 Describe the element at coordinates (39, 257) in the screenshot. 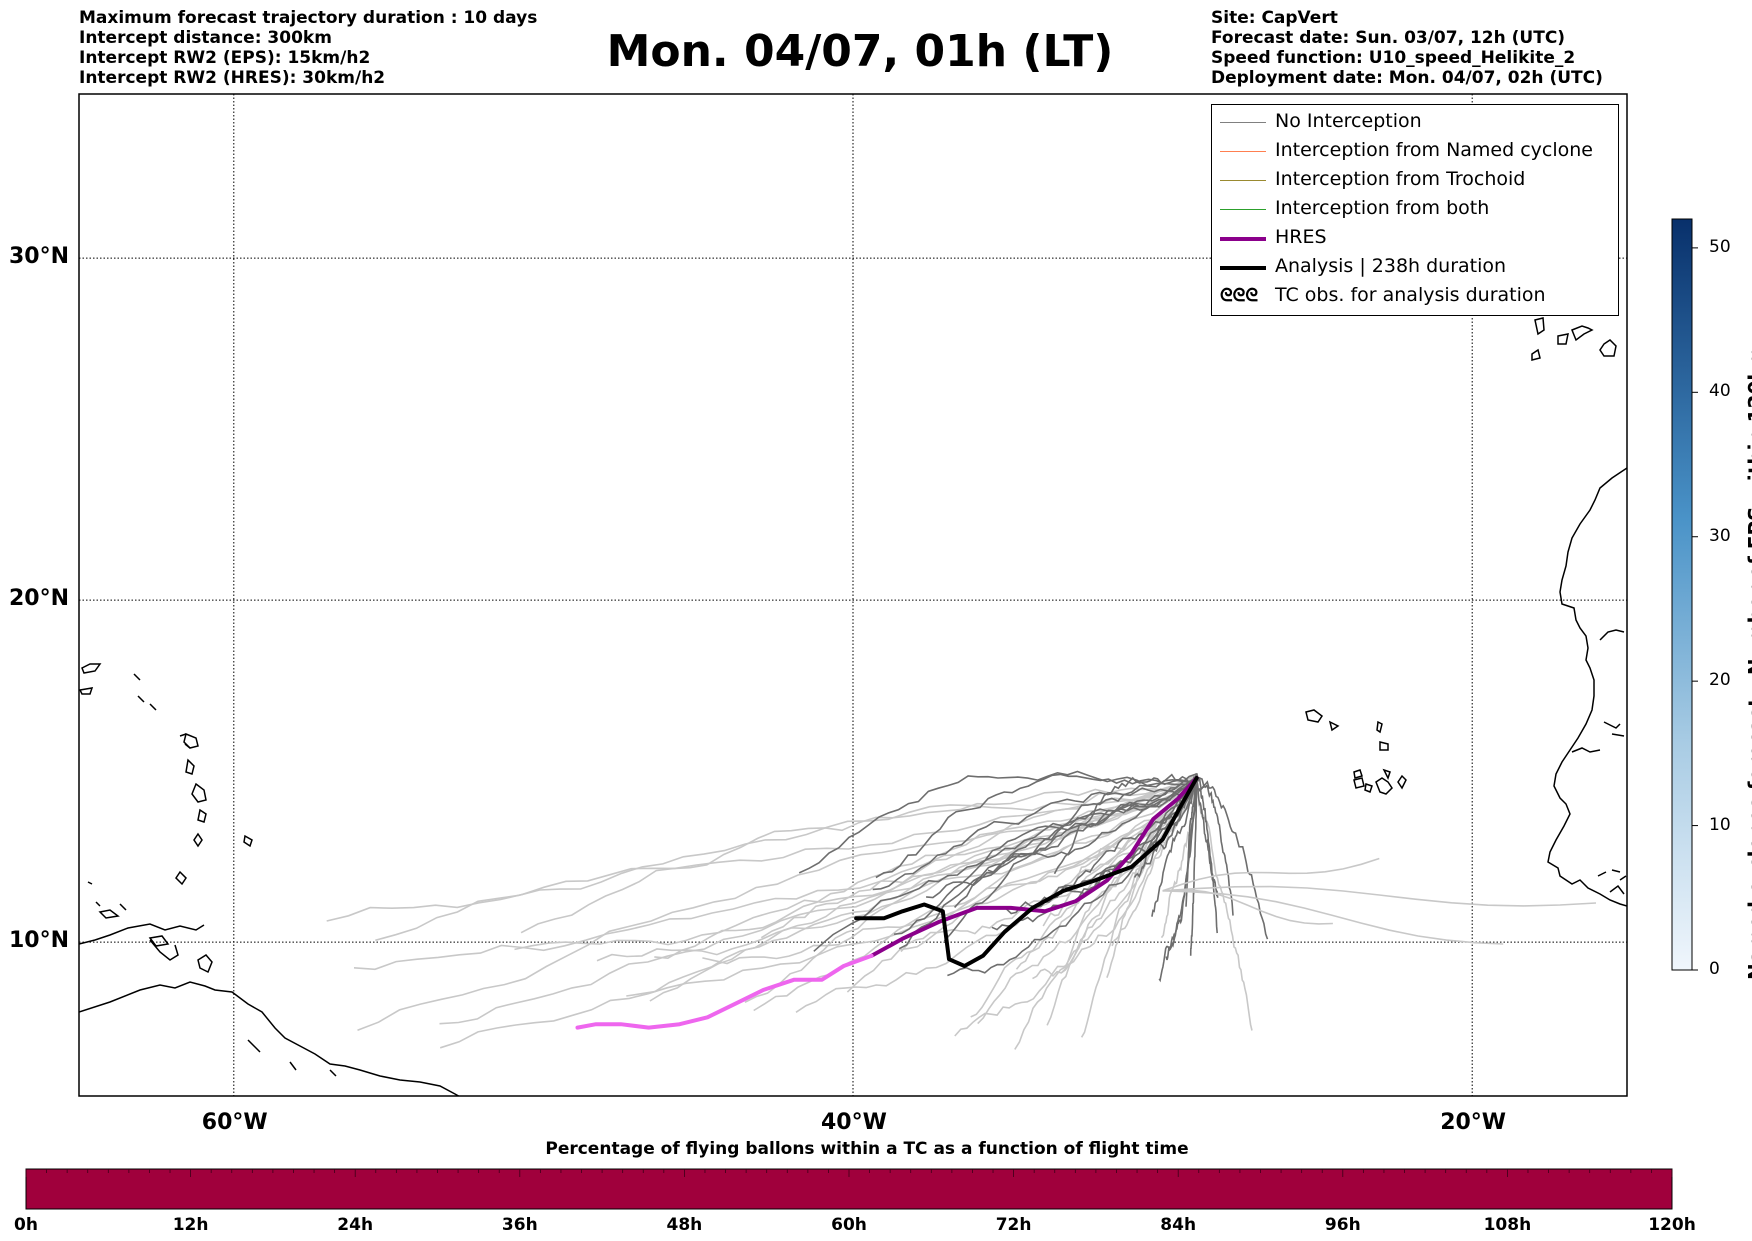

I see `lat-label-30n: 30°N` at that location.